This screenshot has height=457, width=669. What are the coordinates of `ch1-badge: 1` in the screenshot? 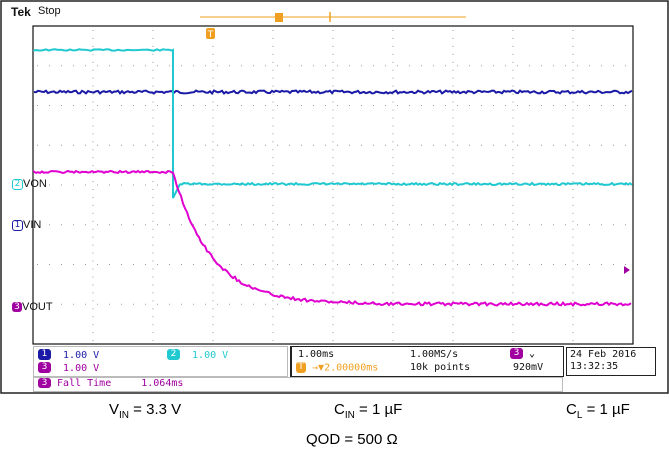 It's located at (44, 354).